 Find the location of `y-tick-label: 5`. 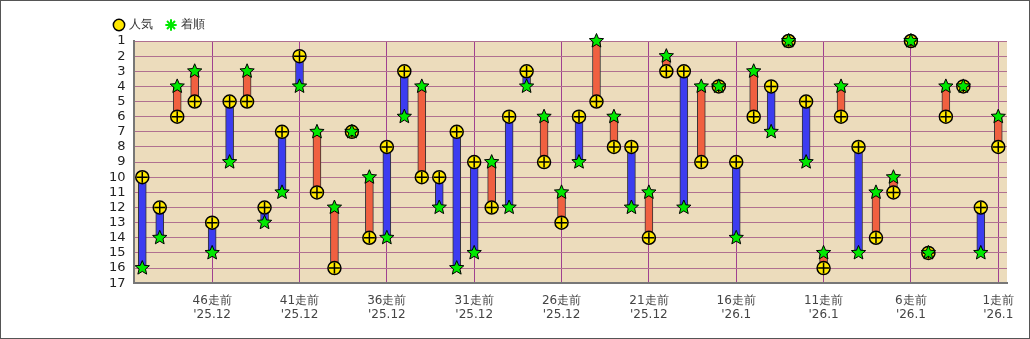

y-tick-label: 5 is located at coordinates (121, 100).